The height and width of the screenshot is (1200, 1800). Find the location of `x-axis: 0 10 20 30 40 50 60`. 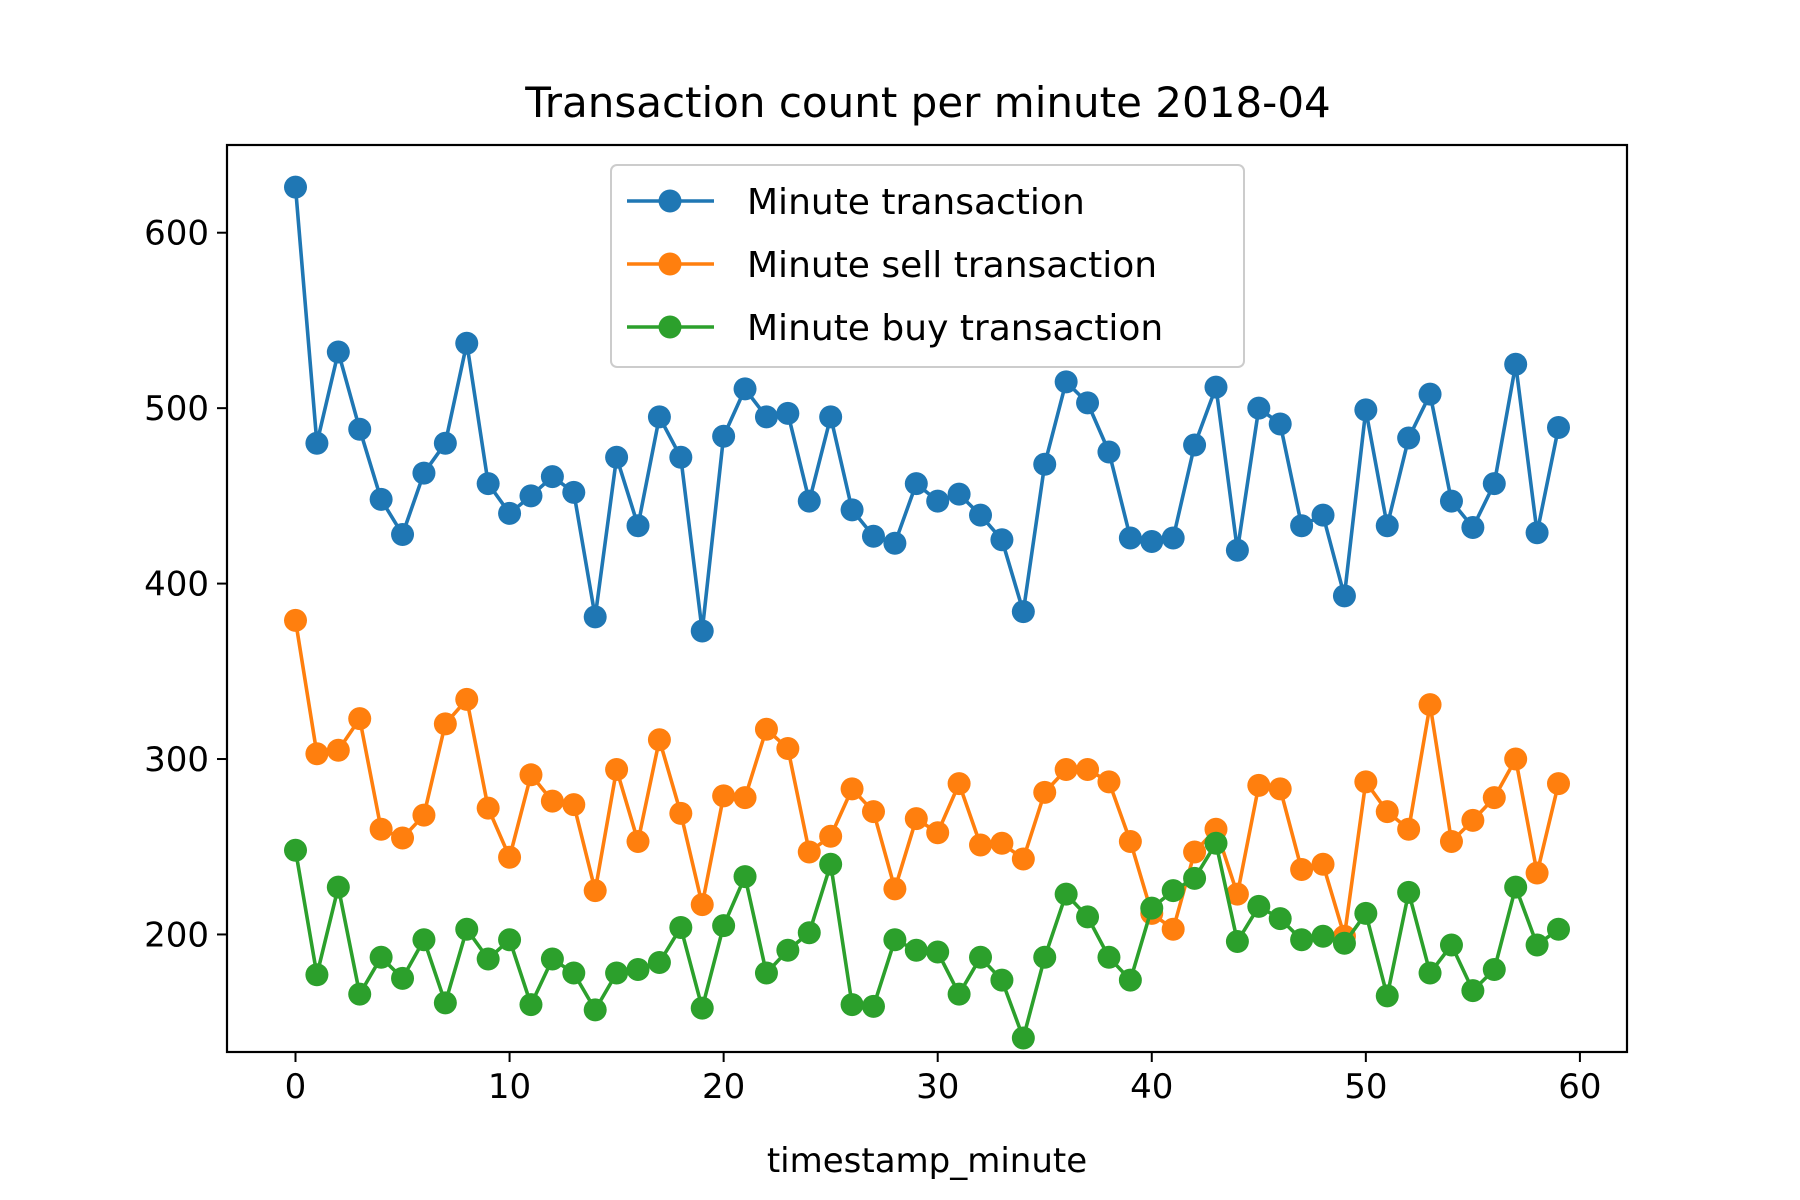

x-axis: 0 10 20 30 40 50 60 is located at coordinates (943, 1079).